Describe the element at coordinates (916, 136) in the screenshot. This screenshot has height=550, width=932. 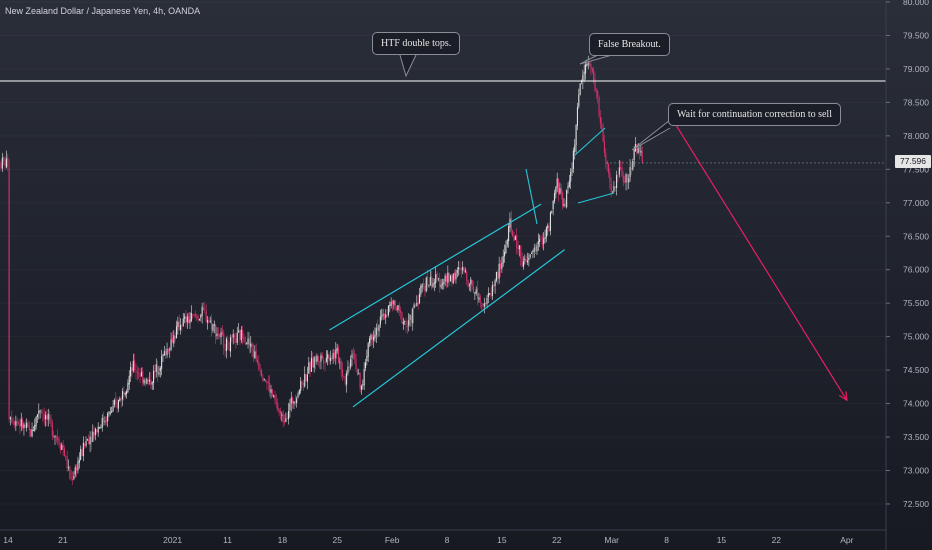
I see `price-tick-label: 78.000` at that location.